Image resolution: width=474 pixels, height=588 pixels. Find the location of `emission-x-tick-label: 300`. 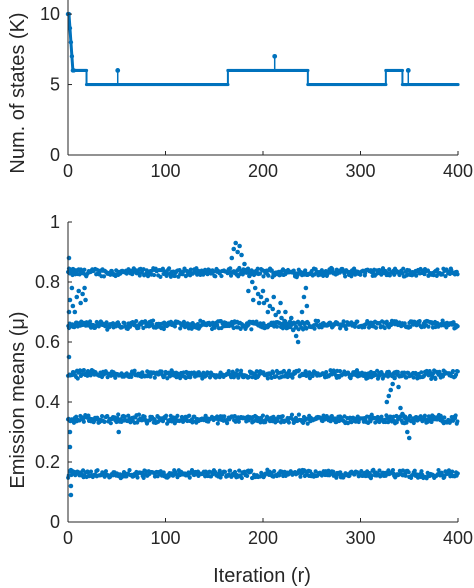

emission-x-tick-label: 300 is located at coordinates (360, 538).